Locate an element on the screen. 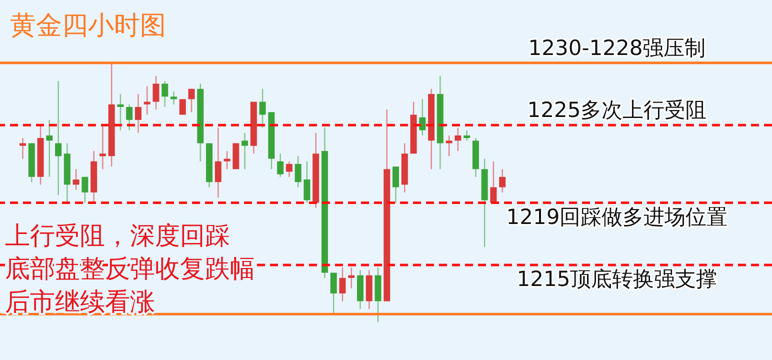 The height and width of the screenshot is (360, 772). ref-line-label: 1219回踩做多进场位置 is located at coordinates (617, 216).